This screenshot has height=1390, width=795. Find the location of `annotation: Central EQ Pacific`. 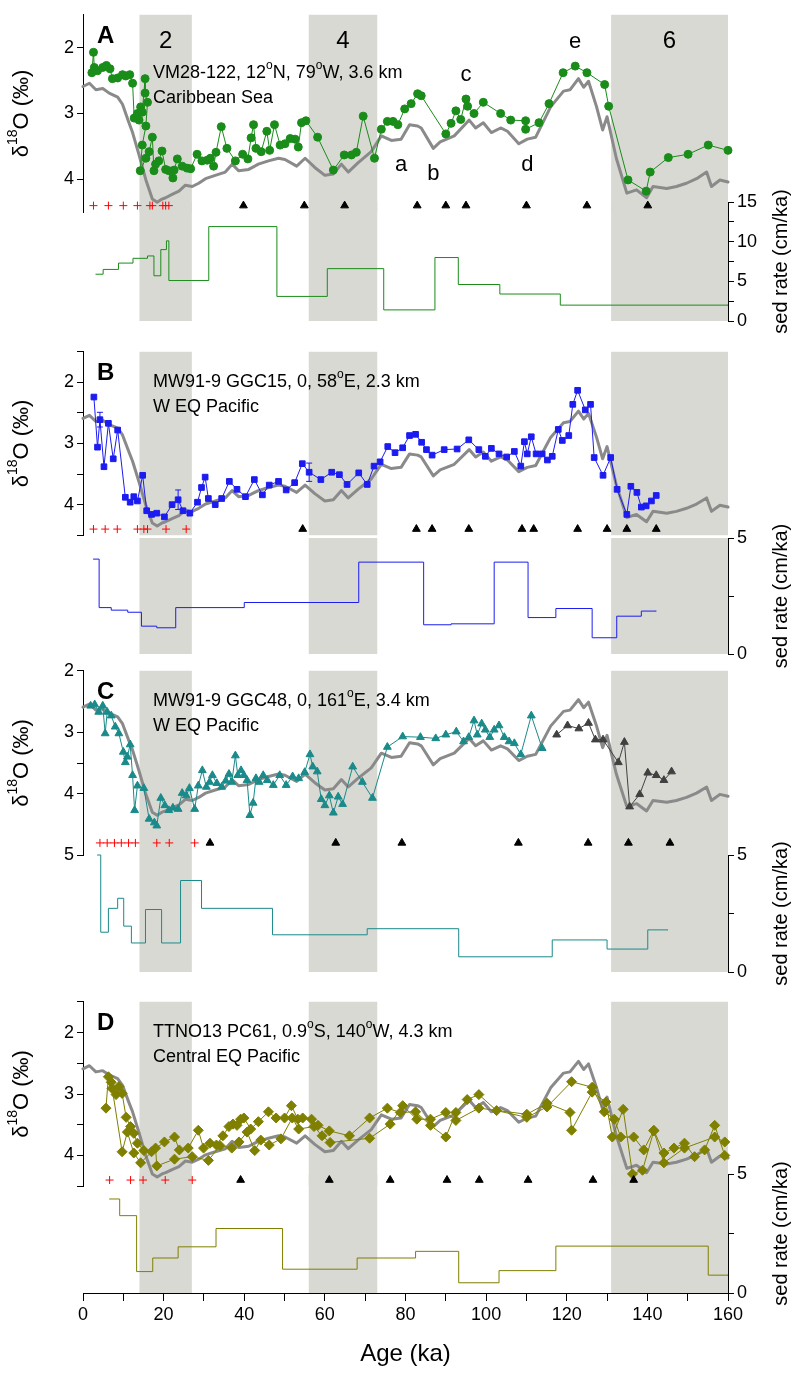

annotation: Central EQ Pacific is located at coordinates (227, 1055).